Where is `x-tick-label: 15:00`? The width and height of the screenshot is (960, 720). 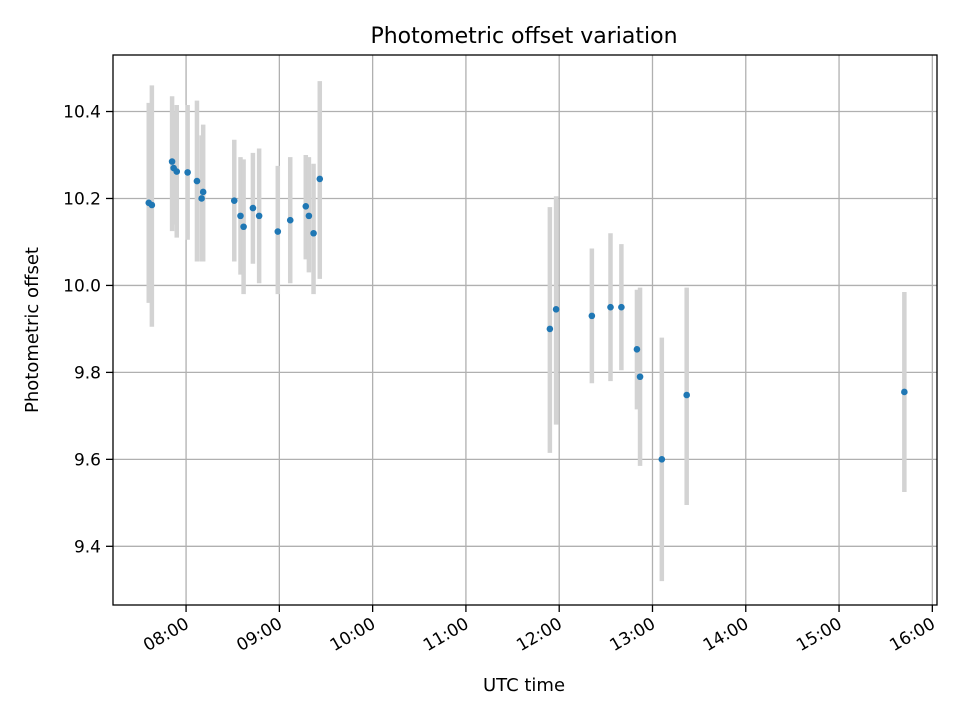
x-tick-label: 15:00 is located at coordinates (819, 635).